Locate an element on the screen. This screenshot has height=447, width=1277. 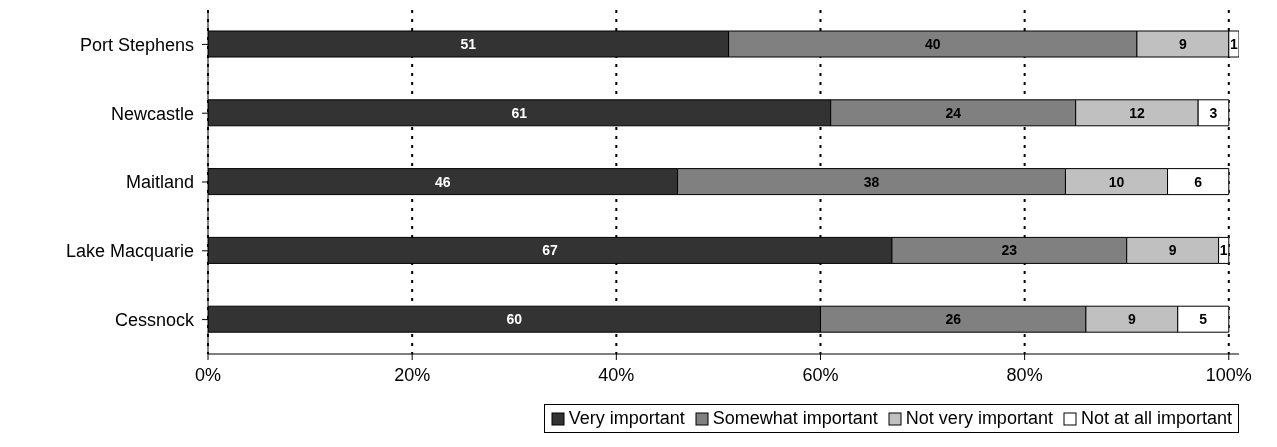
data-label: 12 is located at coordinates (1137, 112).